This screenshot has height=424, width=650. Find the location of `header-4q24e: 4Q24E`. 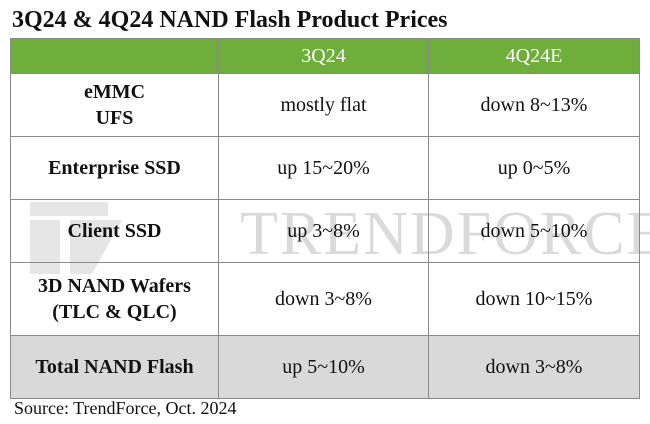

header-4q24e: 4Q24E is located at coordinates (534, 56).